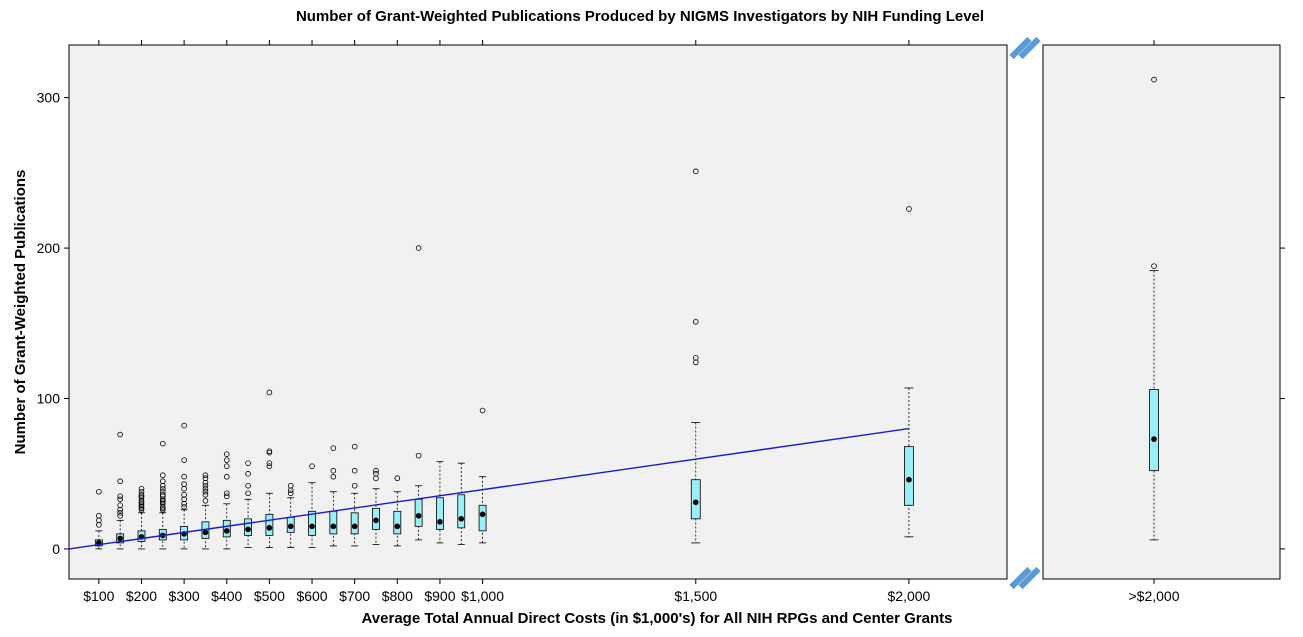 The height and width of the screenshot is (637, 1303). I want to click on x-tick-label-broken: >$2,000, so click(1154, 596).